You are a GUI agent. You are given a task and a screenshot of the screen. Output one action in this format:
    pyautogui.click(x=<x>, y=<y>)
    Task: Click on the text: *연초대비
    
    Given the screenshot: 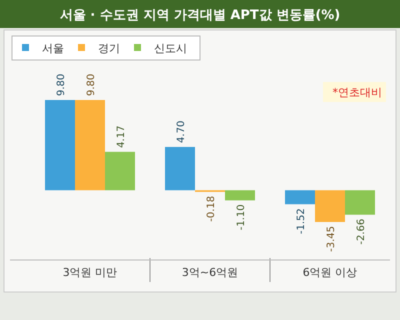 What is the action you would take?
    pyautogui.click(x=357, y=92)
    